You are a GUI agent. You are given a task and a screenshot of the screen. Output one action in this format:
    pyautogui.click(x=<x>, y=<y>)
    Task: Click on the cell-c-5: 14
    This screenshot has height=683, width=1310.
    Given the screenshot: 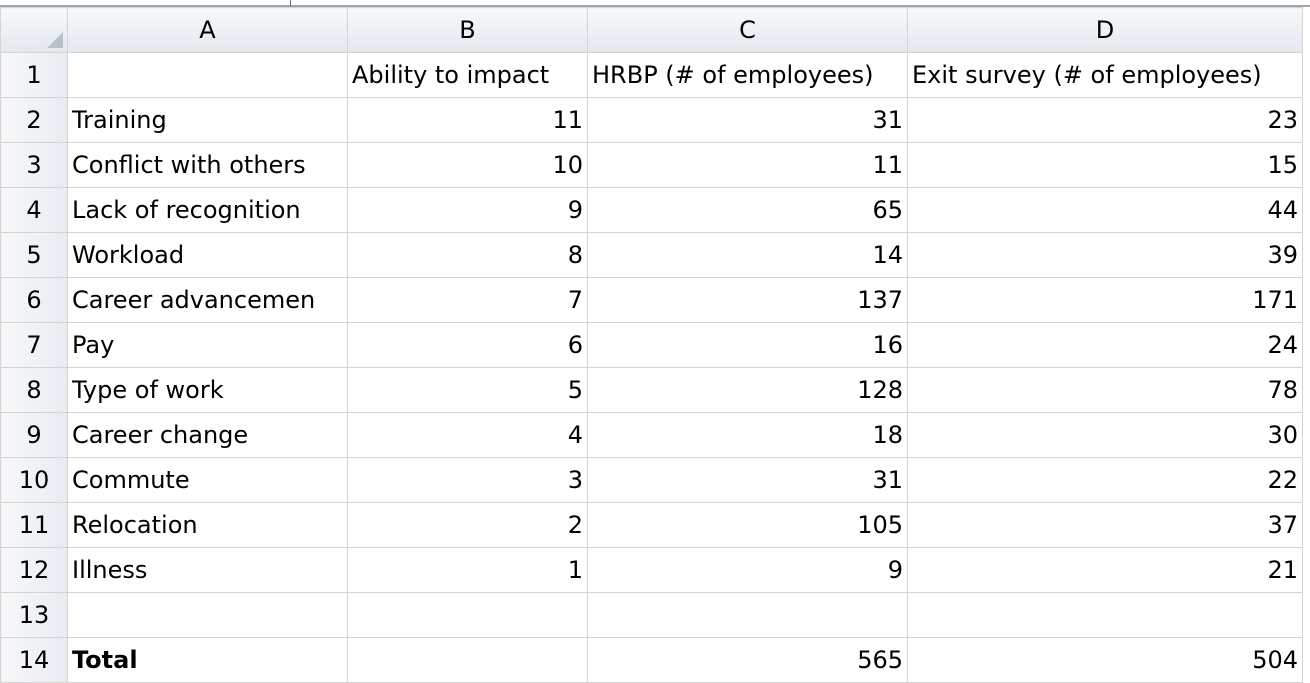 What is the action you would take?
    pyautogui.click(x=747, y=255)
    